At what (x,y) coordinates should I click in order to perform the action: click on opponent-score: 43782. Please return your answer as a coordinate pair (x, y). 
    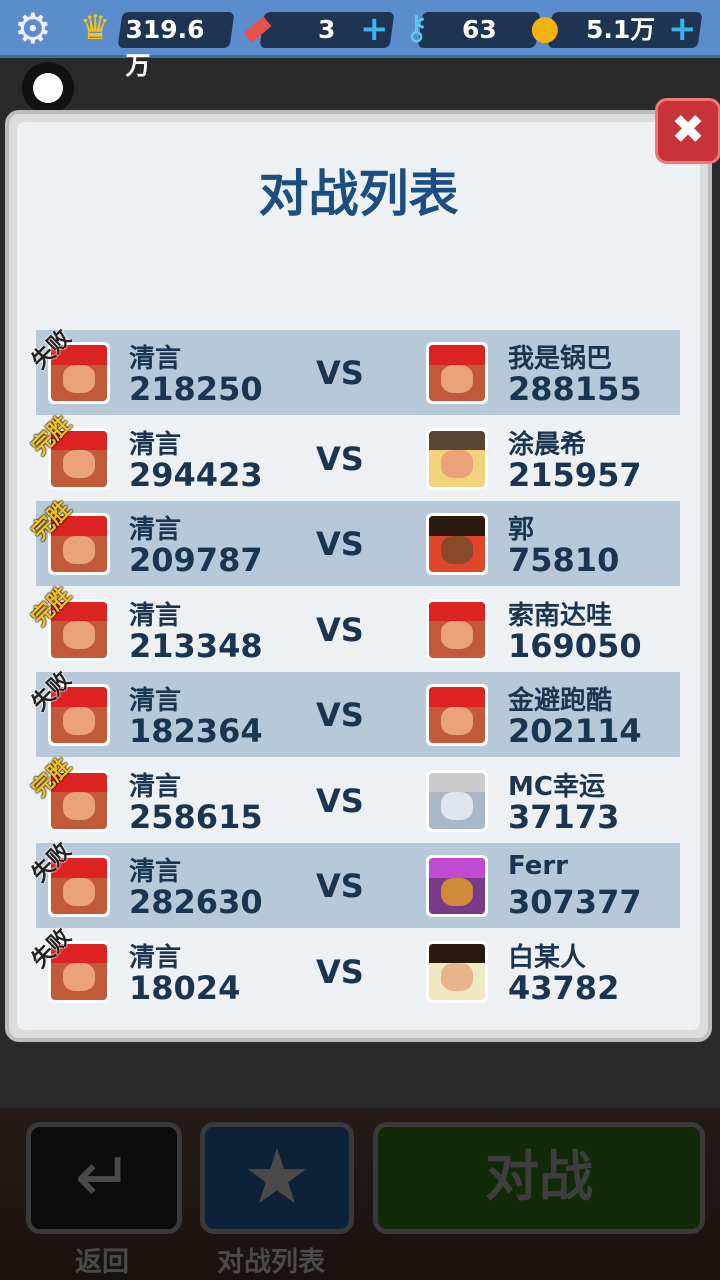
    Looking at the image, I should click on (564, 987).